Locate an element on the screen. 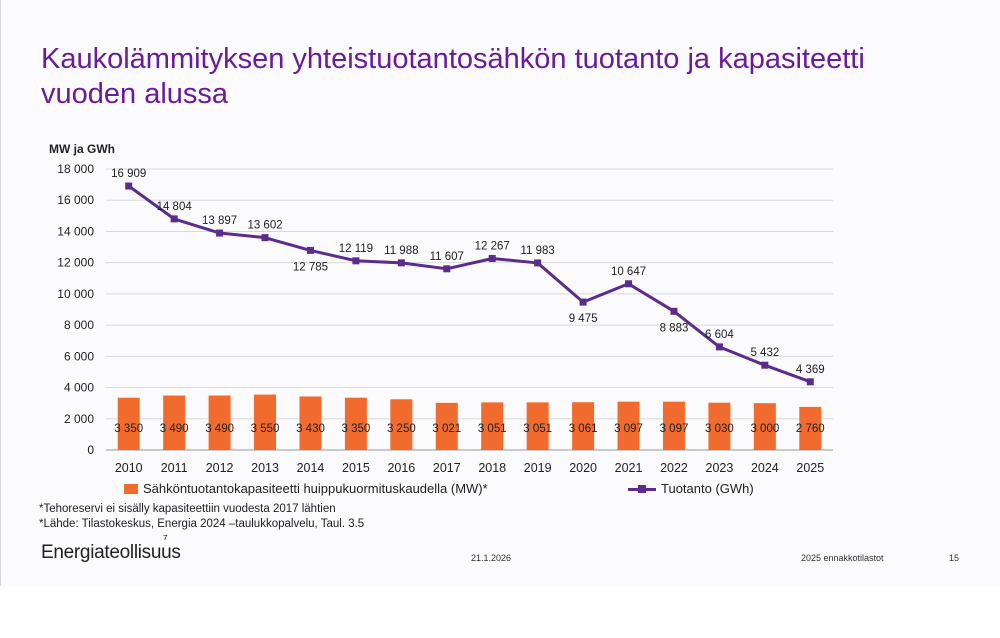 The width and height of the screenshot is (1000, 638). brand-logo: Energiateollisuus is located at coordinates (111, 552).